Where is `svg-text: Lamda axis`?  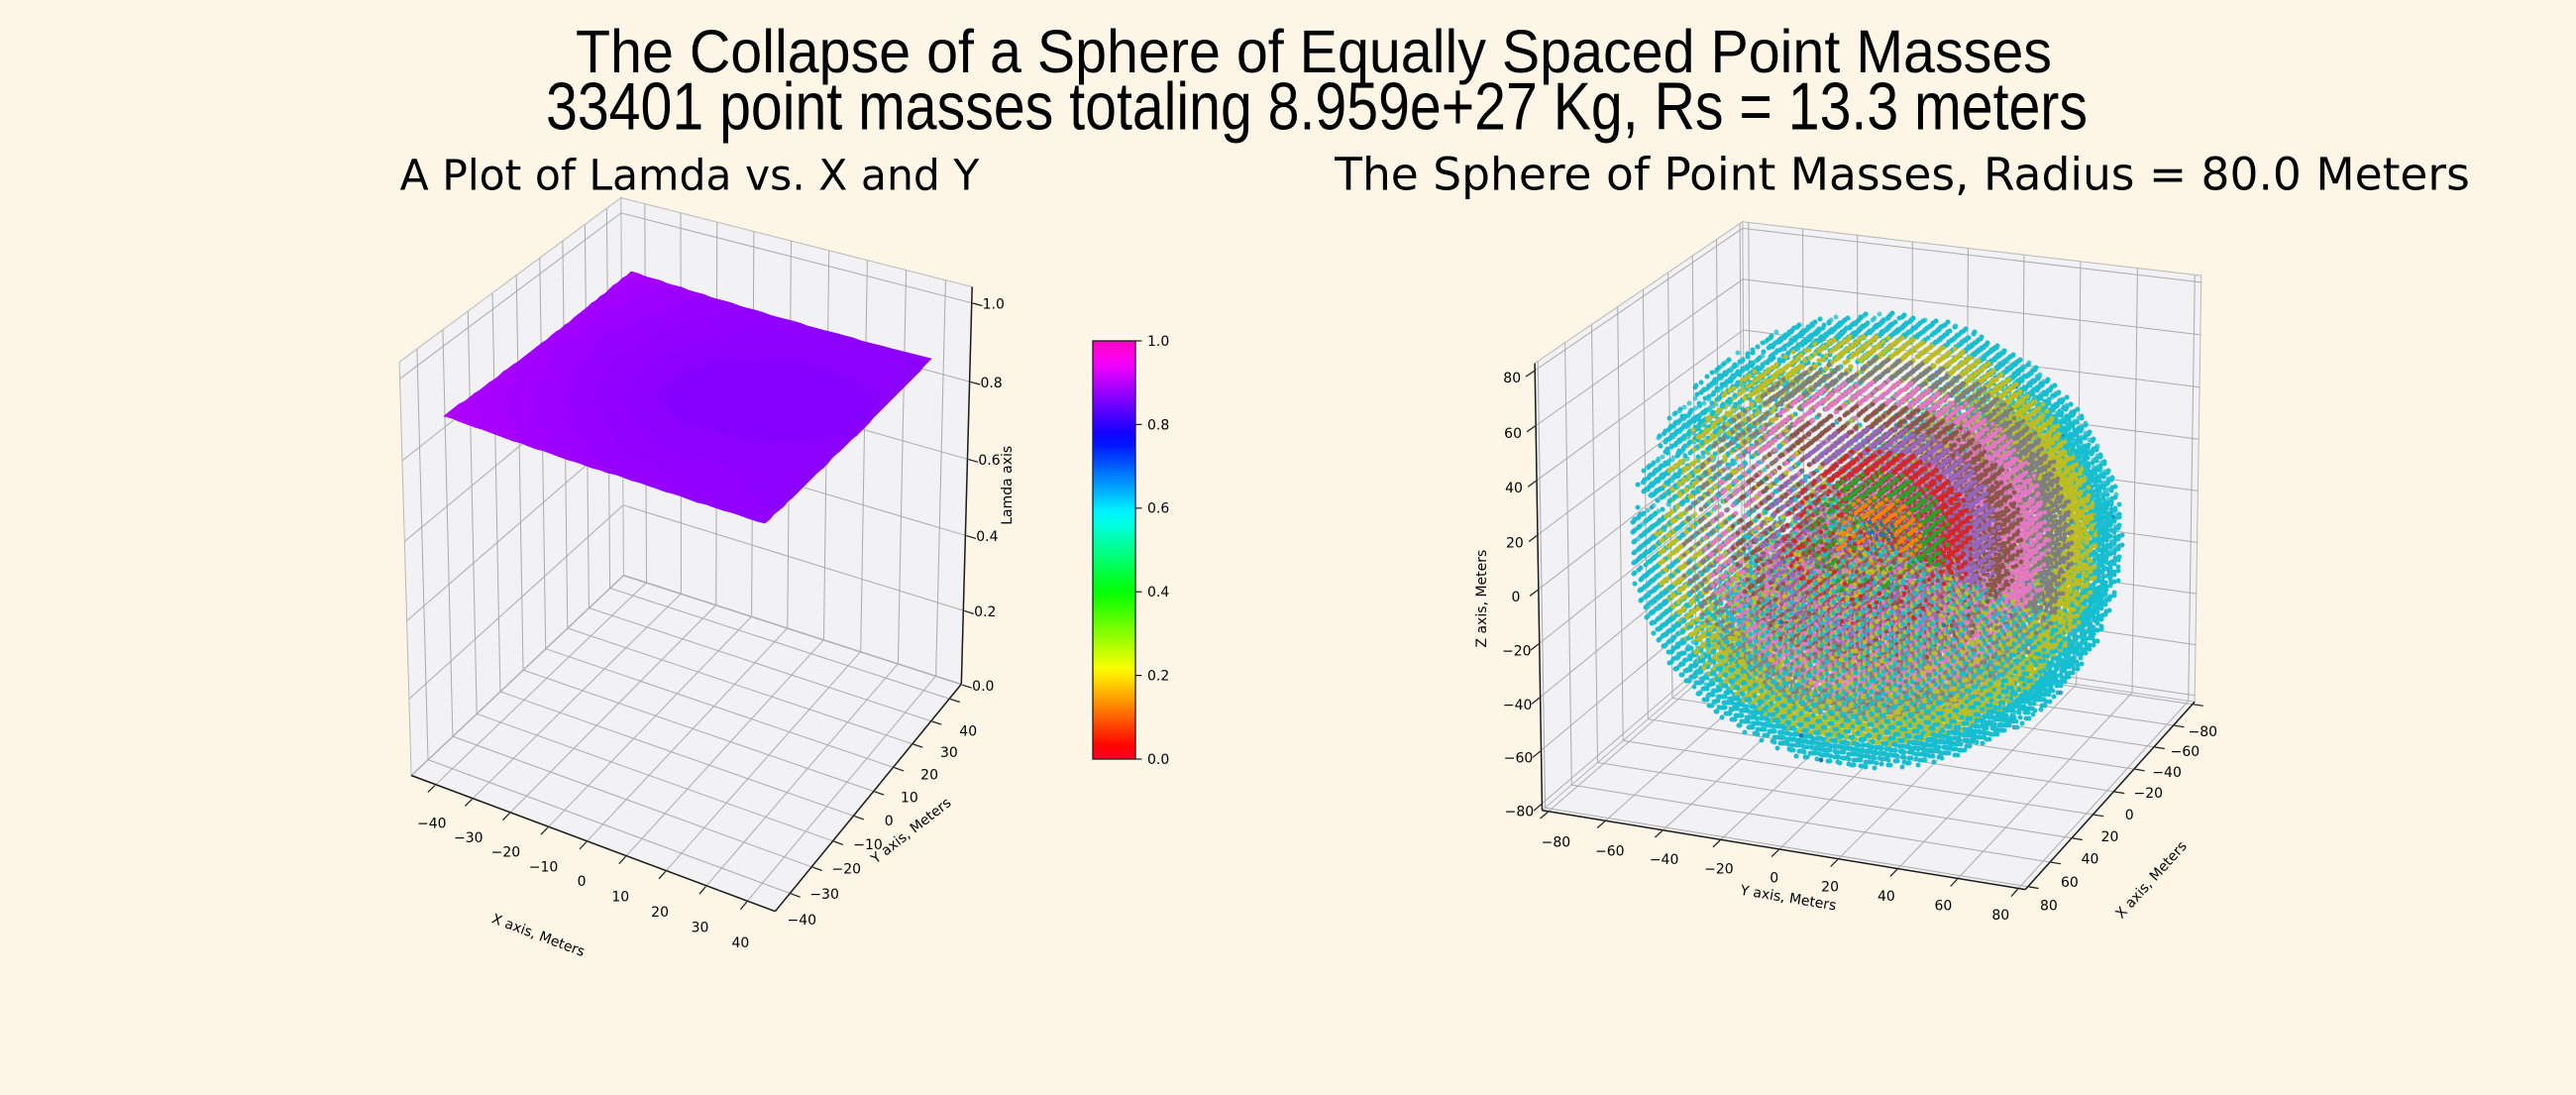
svg-text: Lamda axis is located at coordinates (1008, 486).